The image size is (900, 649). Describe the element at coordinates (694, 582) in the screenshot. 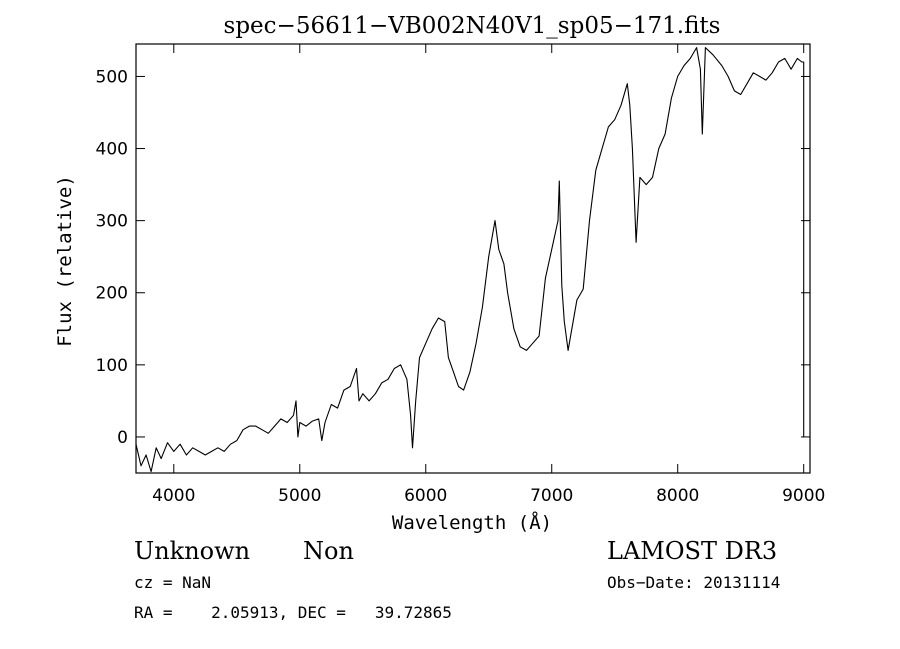

I see `obs-date: Obs−Date: 20131114` at that location.